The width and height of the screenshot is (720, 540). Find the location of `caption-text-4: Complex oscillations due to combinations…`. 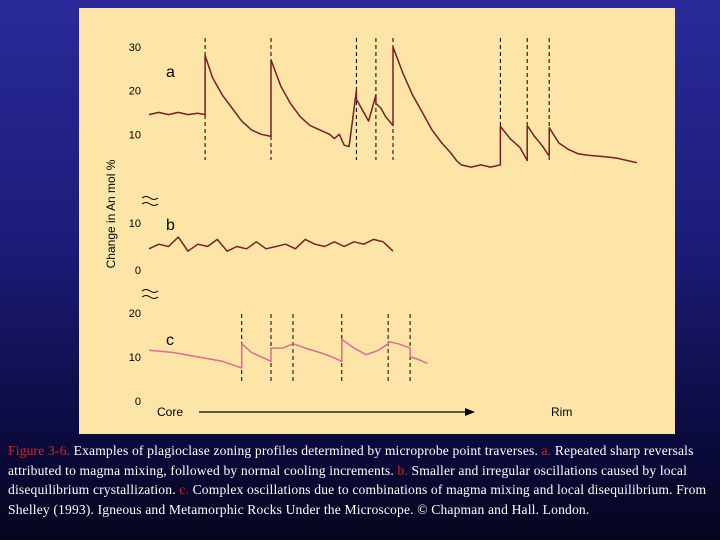

caption-text-4: Complex oscillations due to combinations… is located at coordinates (357, 499).